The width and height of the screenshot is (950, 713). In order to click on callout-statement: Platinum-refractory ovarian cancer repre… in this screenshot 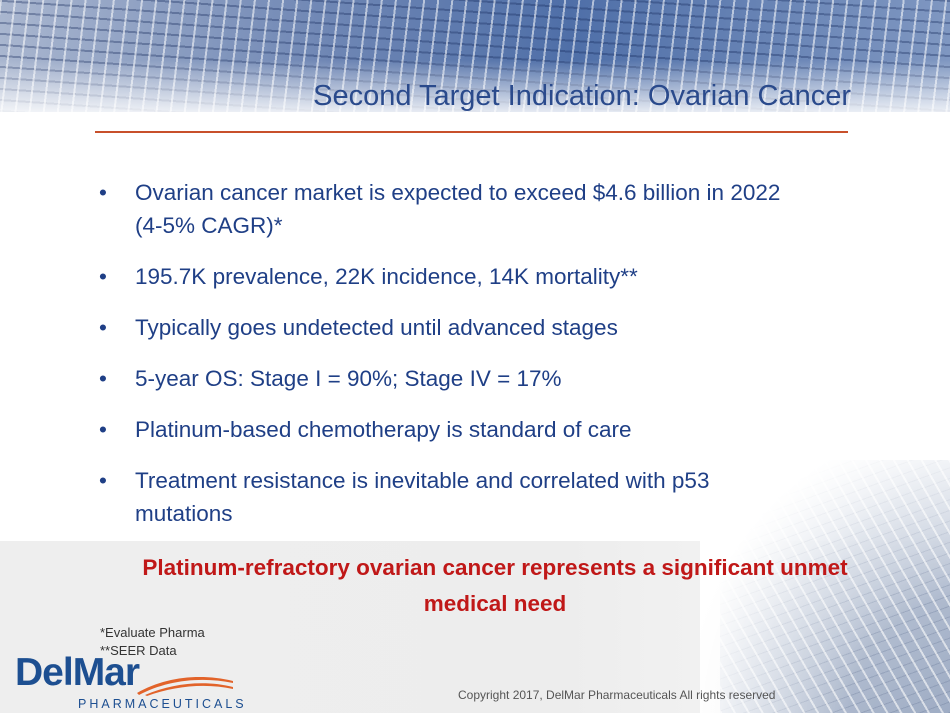, I will do `click(495, 586)`.